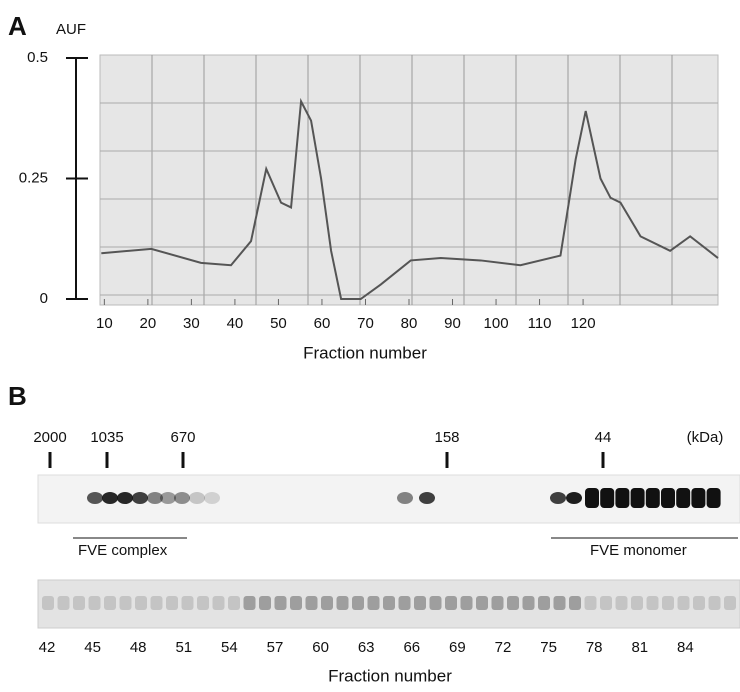 This screenshot has height=692, width=740. What do you see at coordinates (365, 323) in the screenshot?
I see `x-tick-label: 70` at bounding box center [365, 323].